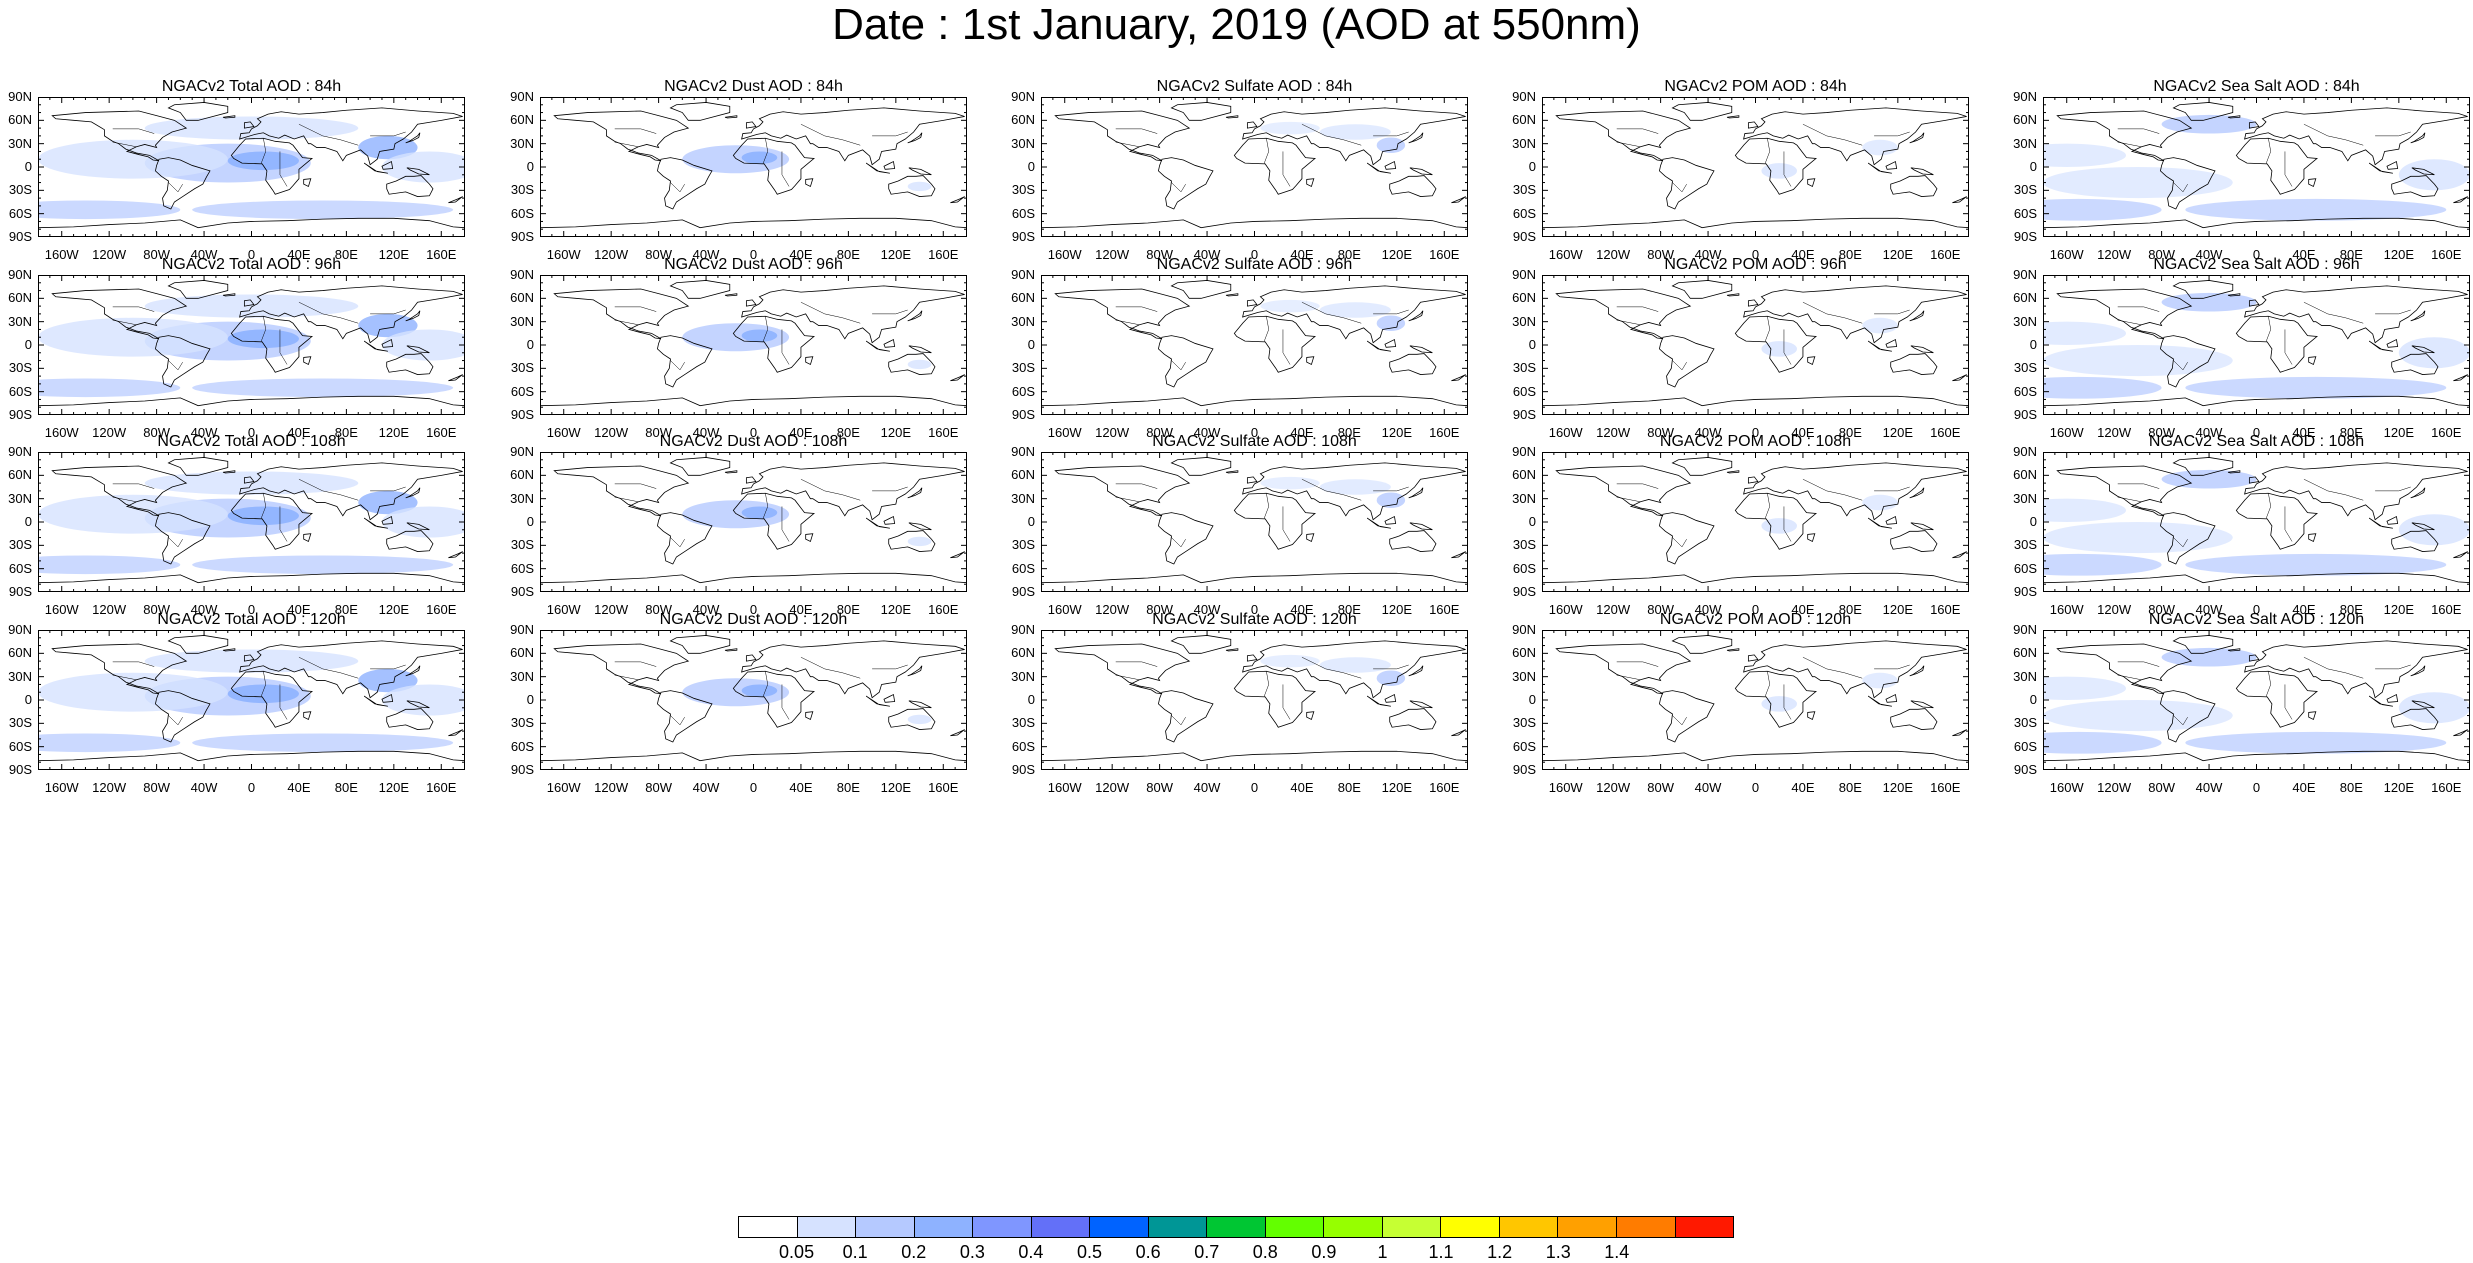  I want to click on lat-label: 90N, so click(1524, 274).